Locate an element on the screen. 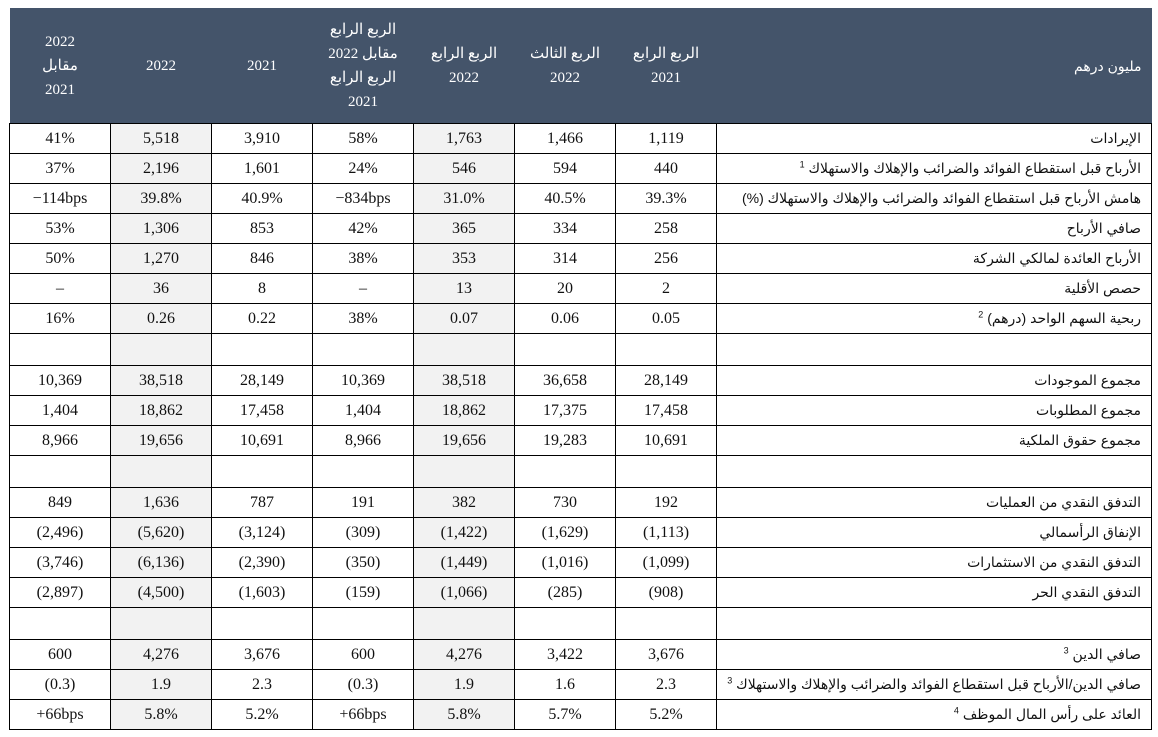 The image size is (1158, 737). cell-q4-vs: (0.3) is located at coordinates (363, 684).